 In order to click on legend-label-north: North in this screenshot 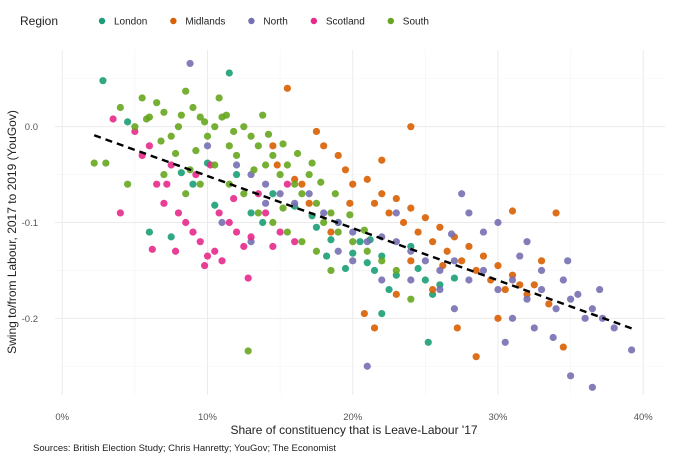, I will do `click(275, 22)`.